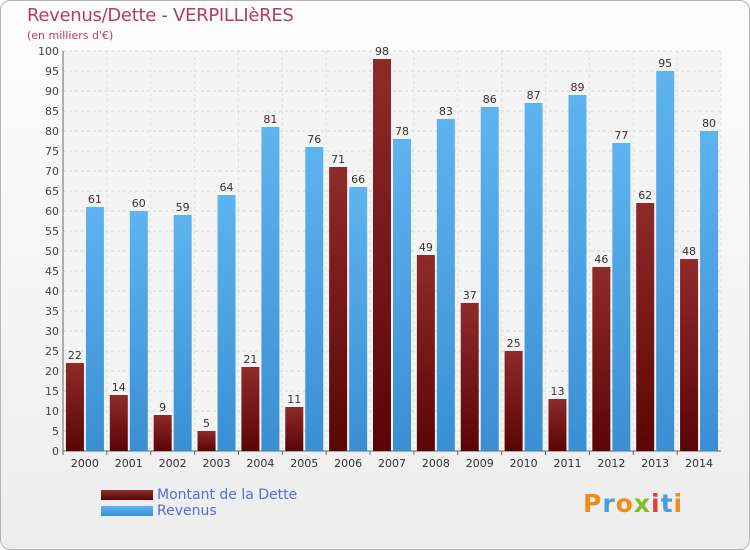 This screenshot has height=550, width=750. I want to click on legend-label-dette: Montant de la Dette, so click(227, 495).